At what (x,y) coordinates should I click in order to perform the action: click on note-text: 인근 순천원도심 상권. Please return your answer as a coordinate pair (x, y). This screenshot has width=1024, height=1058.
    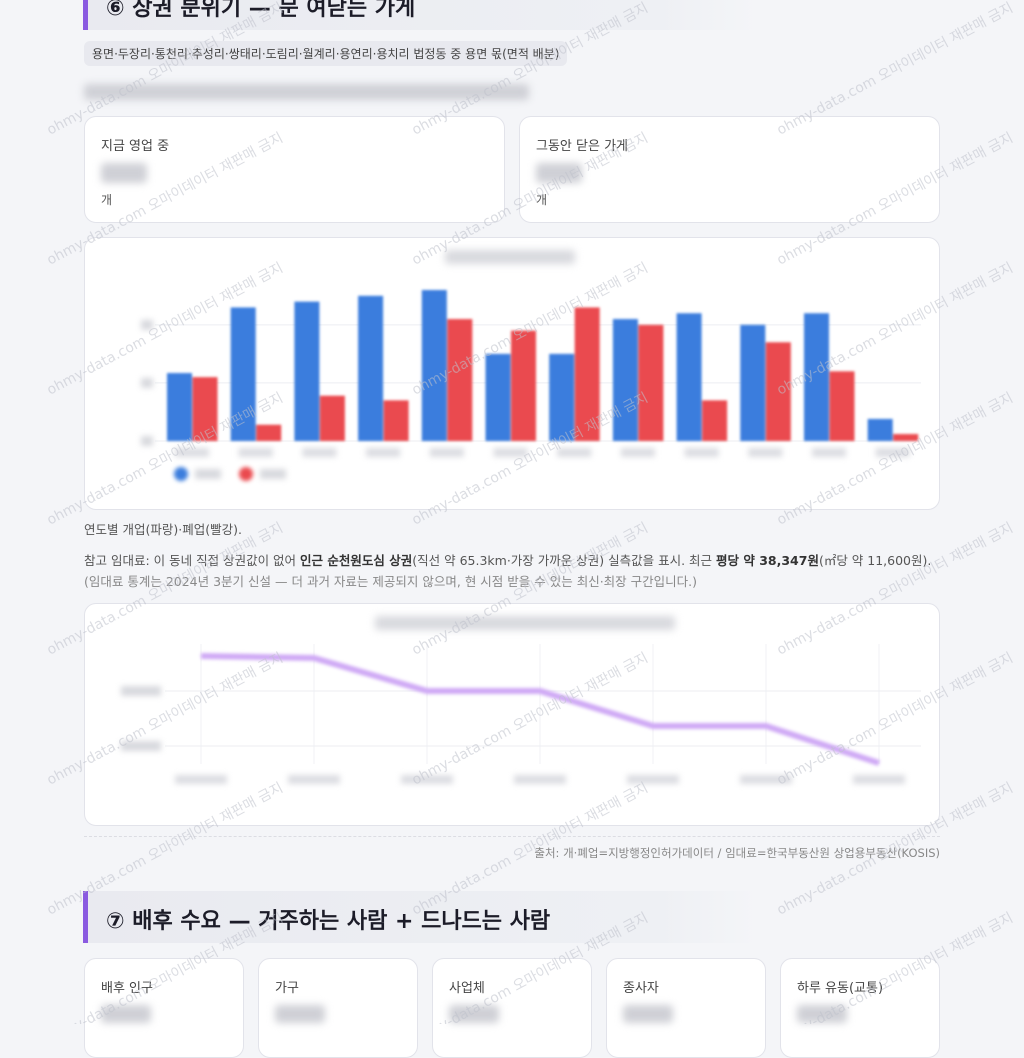
    Looking at the image, I should click on (356, 560).